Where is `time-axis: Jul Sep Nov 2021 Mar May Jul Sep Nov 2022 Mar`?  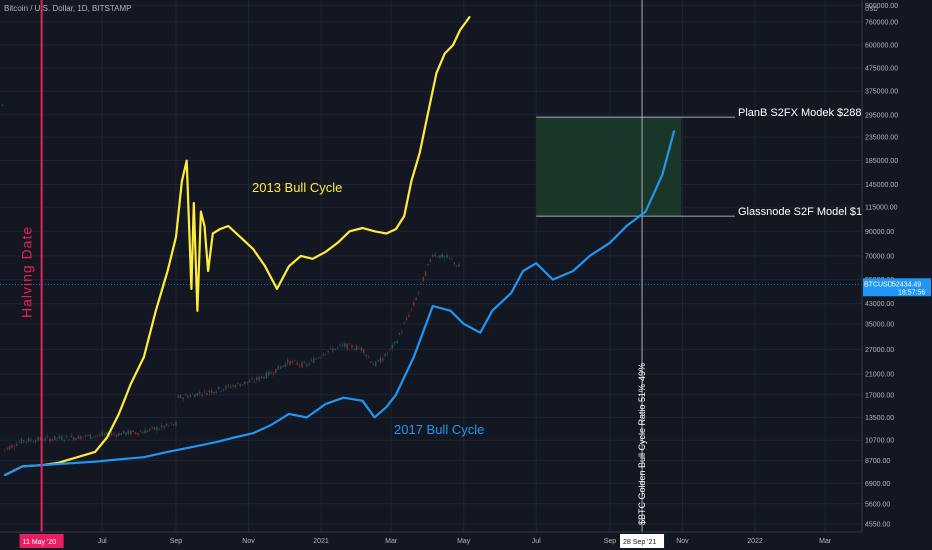
time-axis: Jul Sep Nov 2021 Mar May Jul Sep Nov 2022 Mar is located at coordinates (431, 540).